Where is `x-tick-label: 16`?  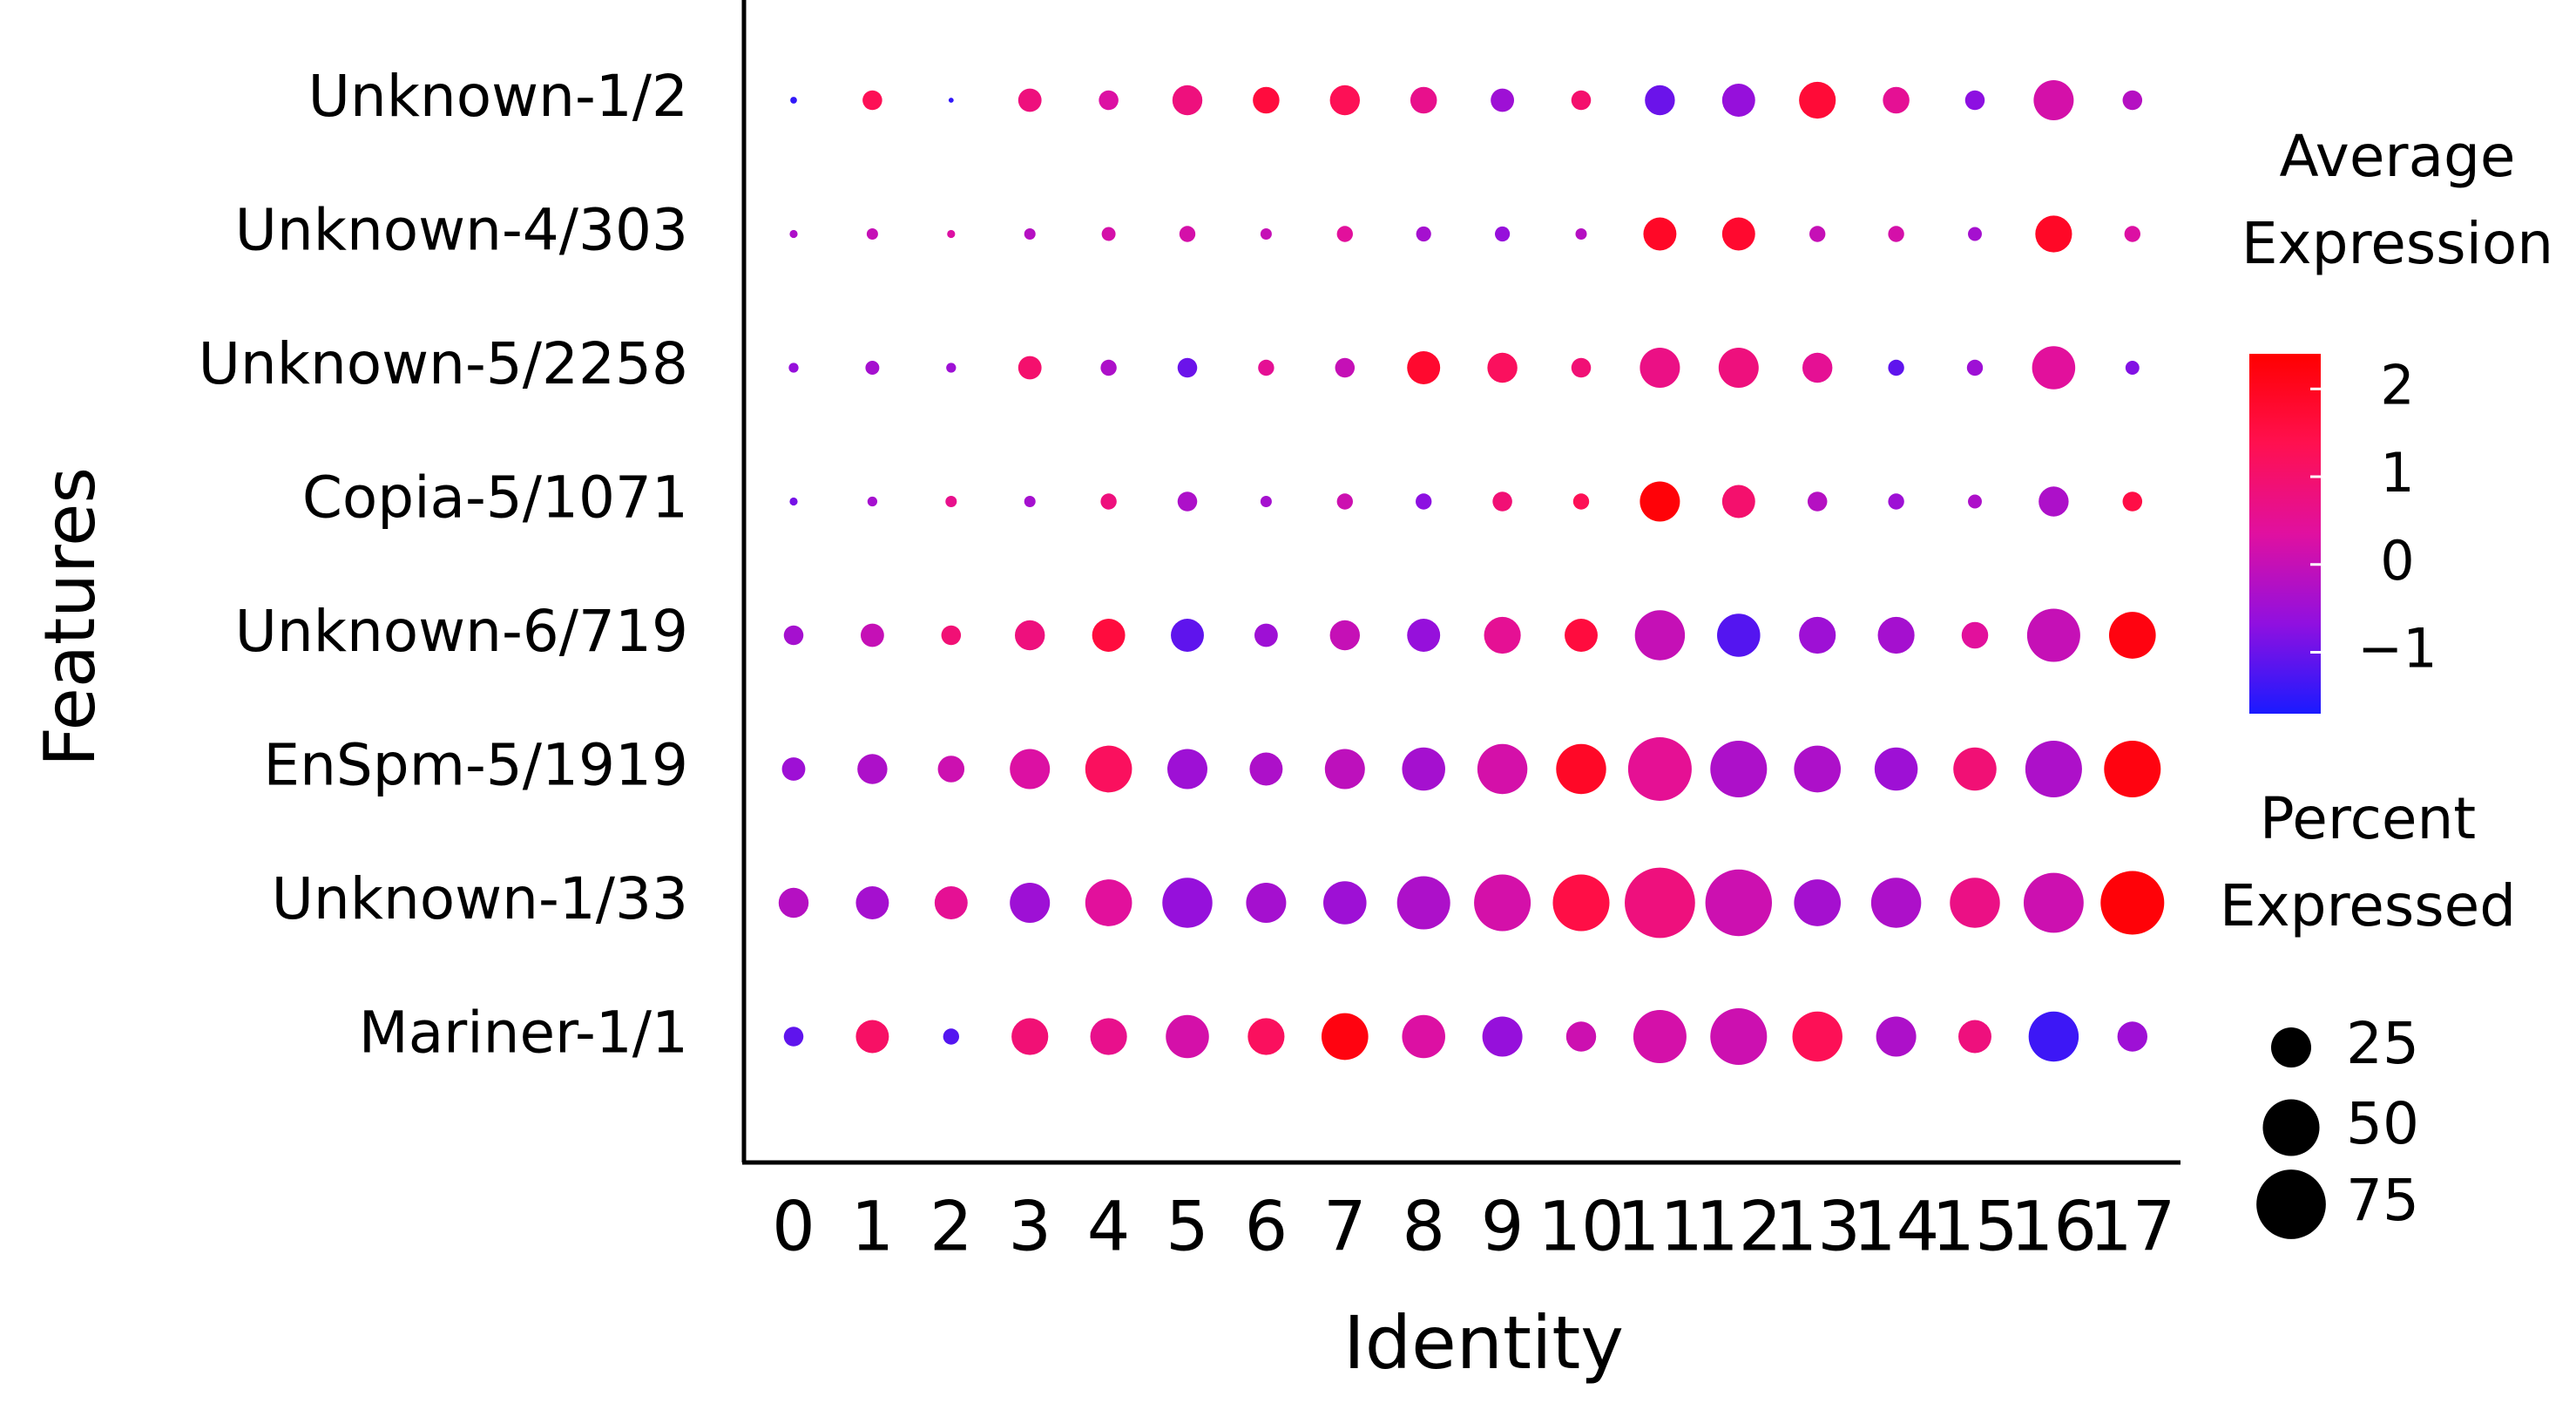 x-tick-label: 16 is located at coordinates (2054, 1227).